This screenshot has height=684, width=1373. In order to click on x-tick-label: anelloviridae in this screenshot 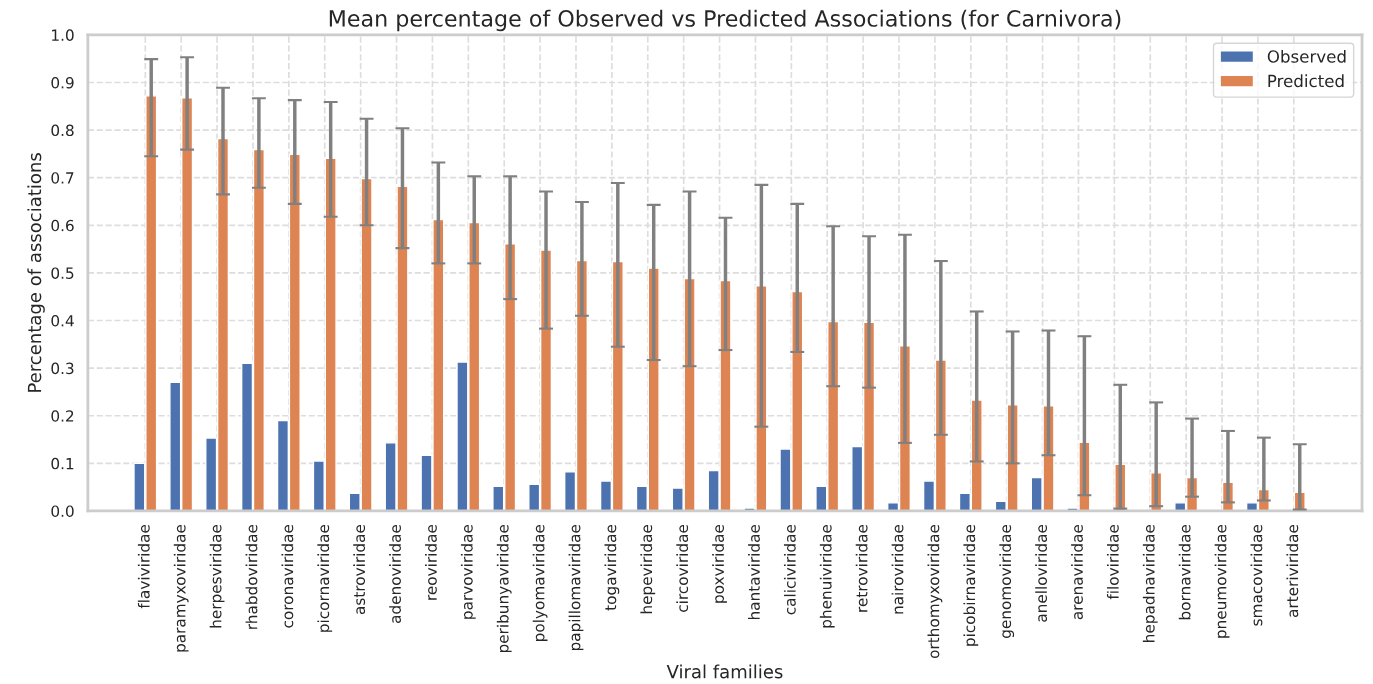, I will do `click(1041, 573)`.